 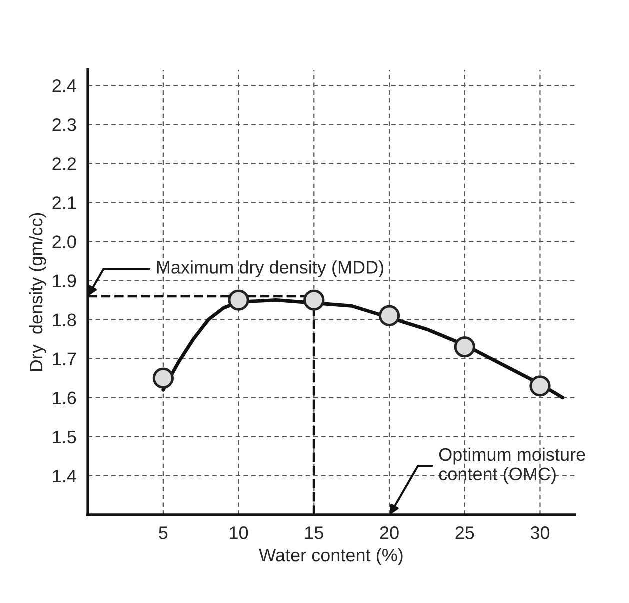 I want to click on annotation: Optimum moisture content (OMC), so click(x=512, y=466).